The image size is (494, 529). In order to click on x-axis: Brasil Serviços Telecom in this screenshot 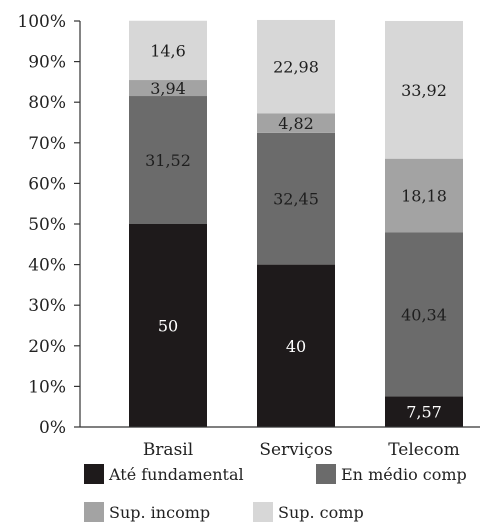, I will do `click(280, 443)`.